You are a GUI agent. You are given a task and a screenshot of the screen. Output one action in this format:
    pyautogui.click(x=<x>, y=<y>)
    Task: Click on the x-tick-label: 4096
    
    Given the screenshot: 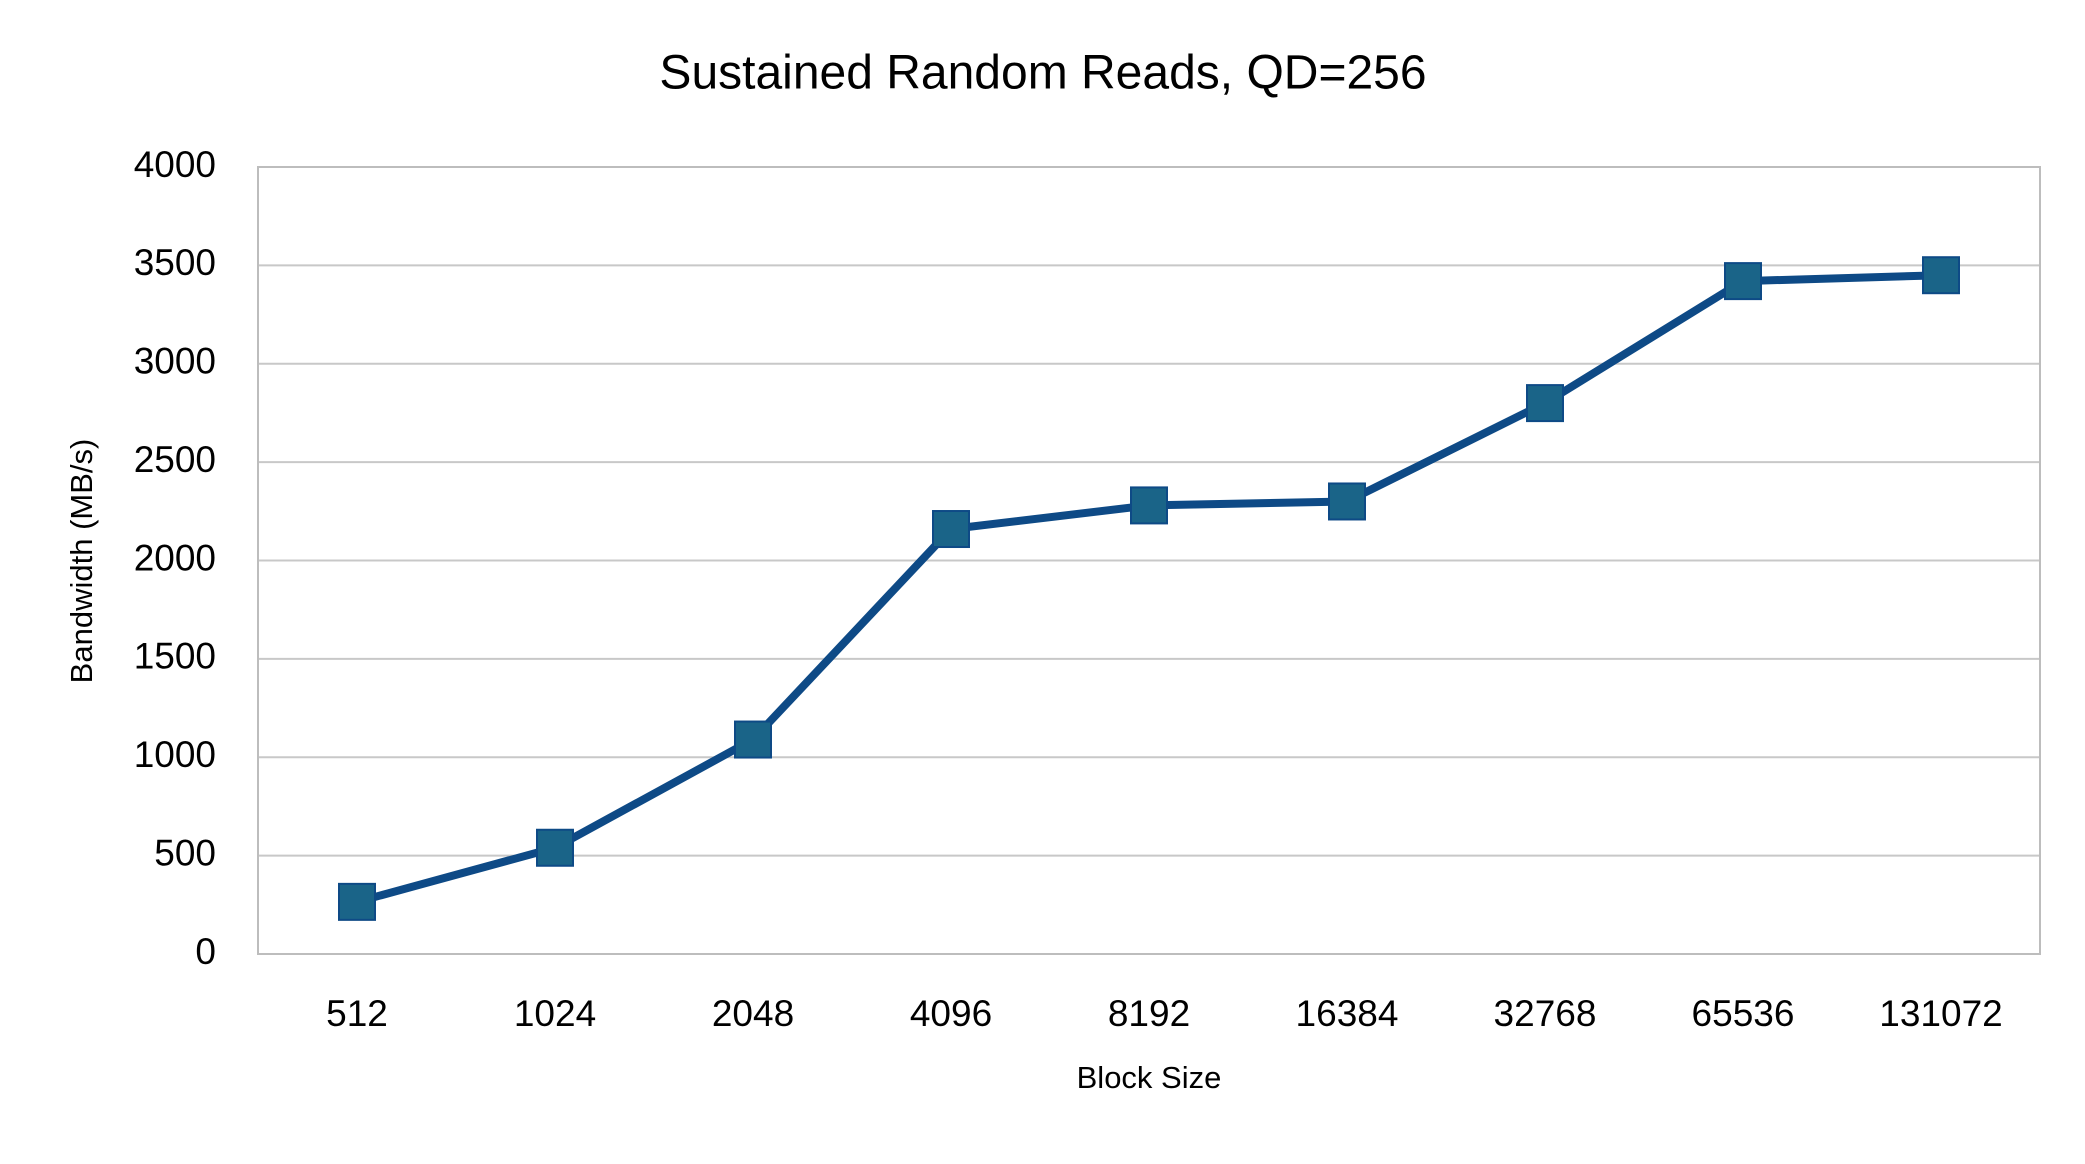 What is the action you would take?
    pyautogui.click(x=951, y=1013)
    